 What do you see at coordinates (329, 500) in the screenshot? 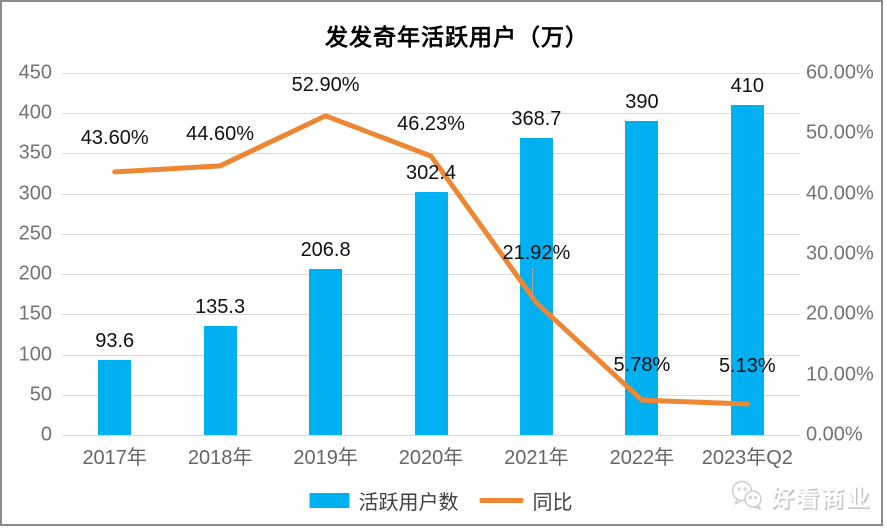
I see `legend-bar-swatch` at bounding box center [329, 500].